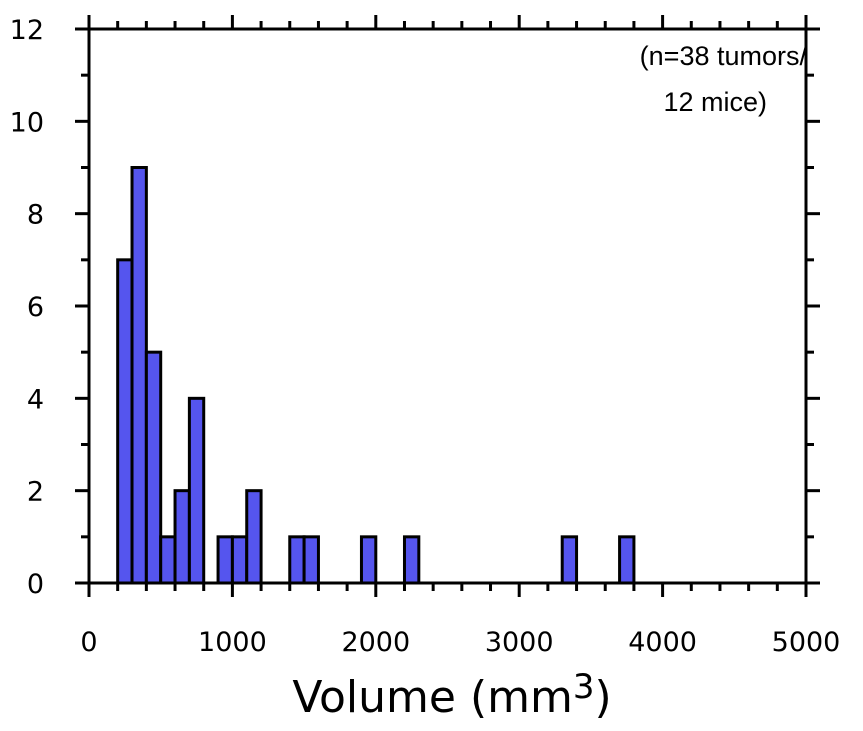  Describe the element at coordinates (35, 215) in the screenshot. I see `y-tick-label: 8` at that location.